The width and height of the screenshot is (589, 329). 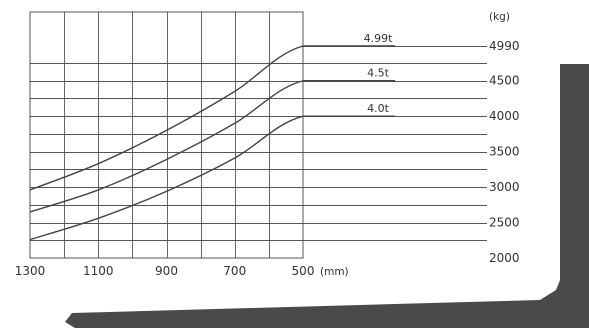 I want to click on y-tick-label: 3500, so click(x=504, y=152).